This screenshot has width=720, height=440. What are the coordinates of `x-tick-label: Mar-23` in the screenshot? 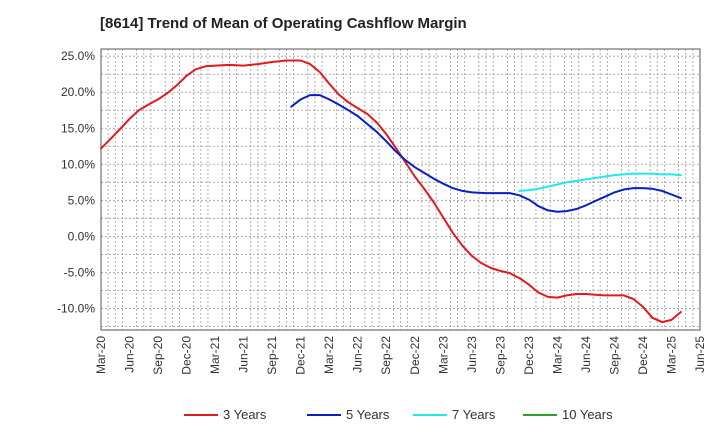 It's located at (443, 355).